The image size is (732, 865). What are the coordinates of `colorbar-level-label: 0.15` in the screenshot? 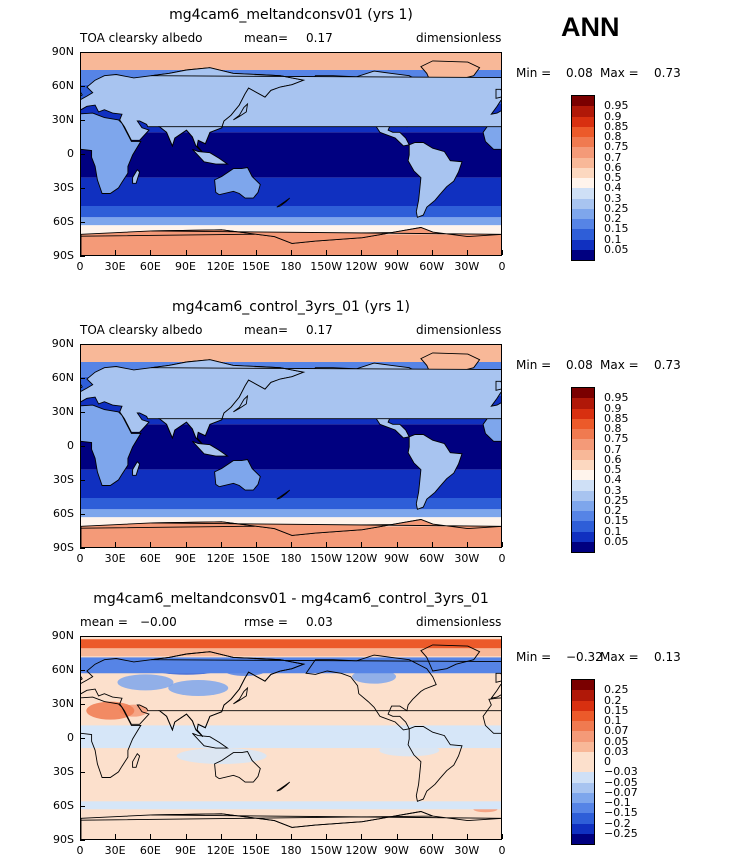 It's located at (616, 229).